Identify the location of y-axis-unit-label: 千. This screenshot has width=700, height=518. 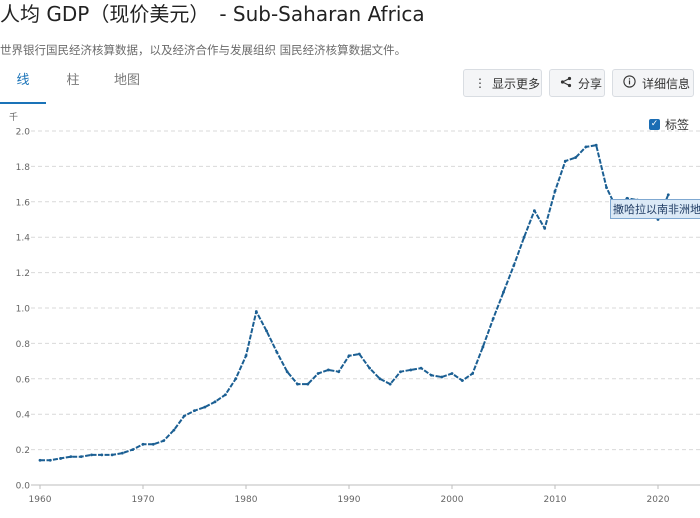
(13, 117).